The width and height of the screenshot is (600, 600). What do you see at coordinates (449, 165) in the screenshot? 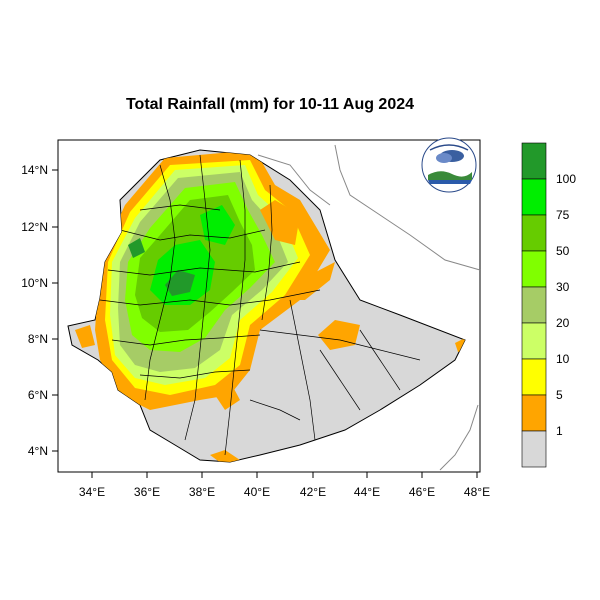
I see `ethiopian-meteorology-institute-logo` at bounding box center [449, 165].